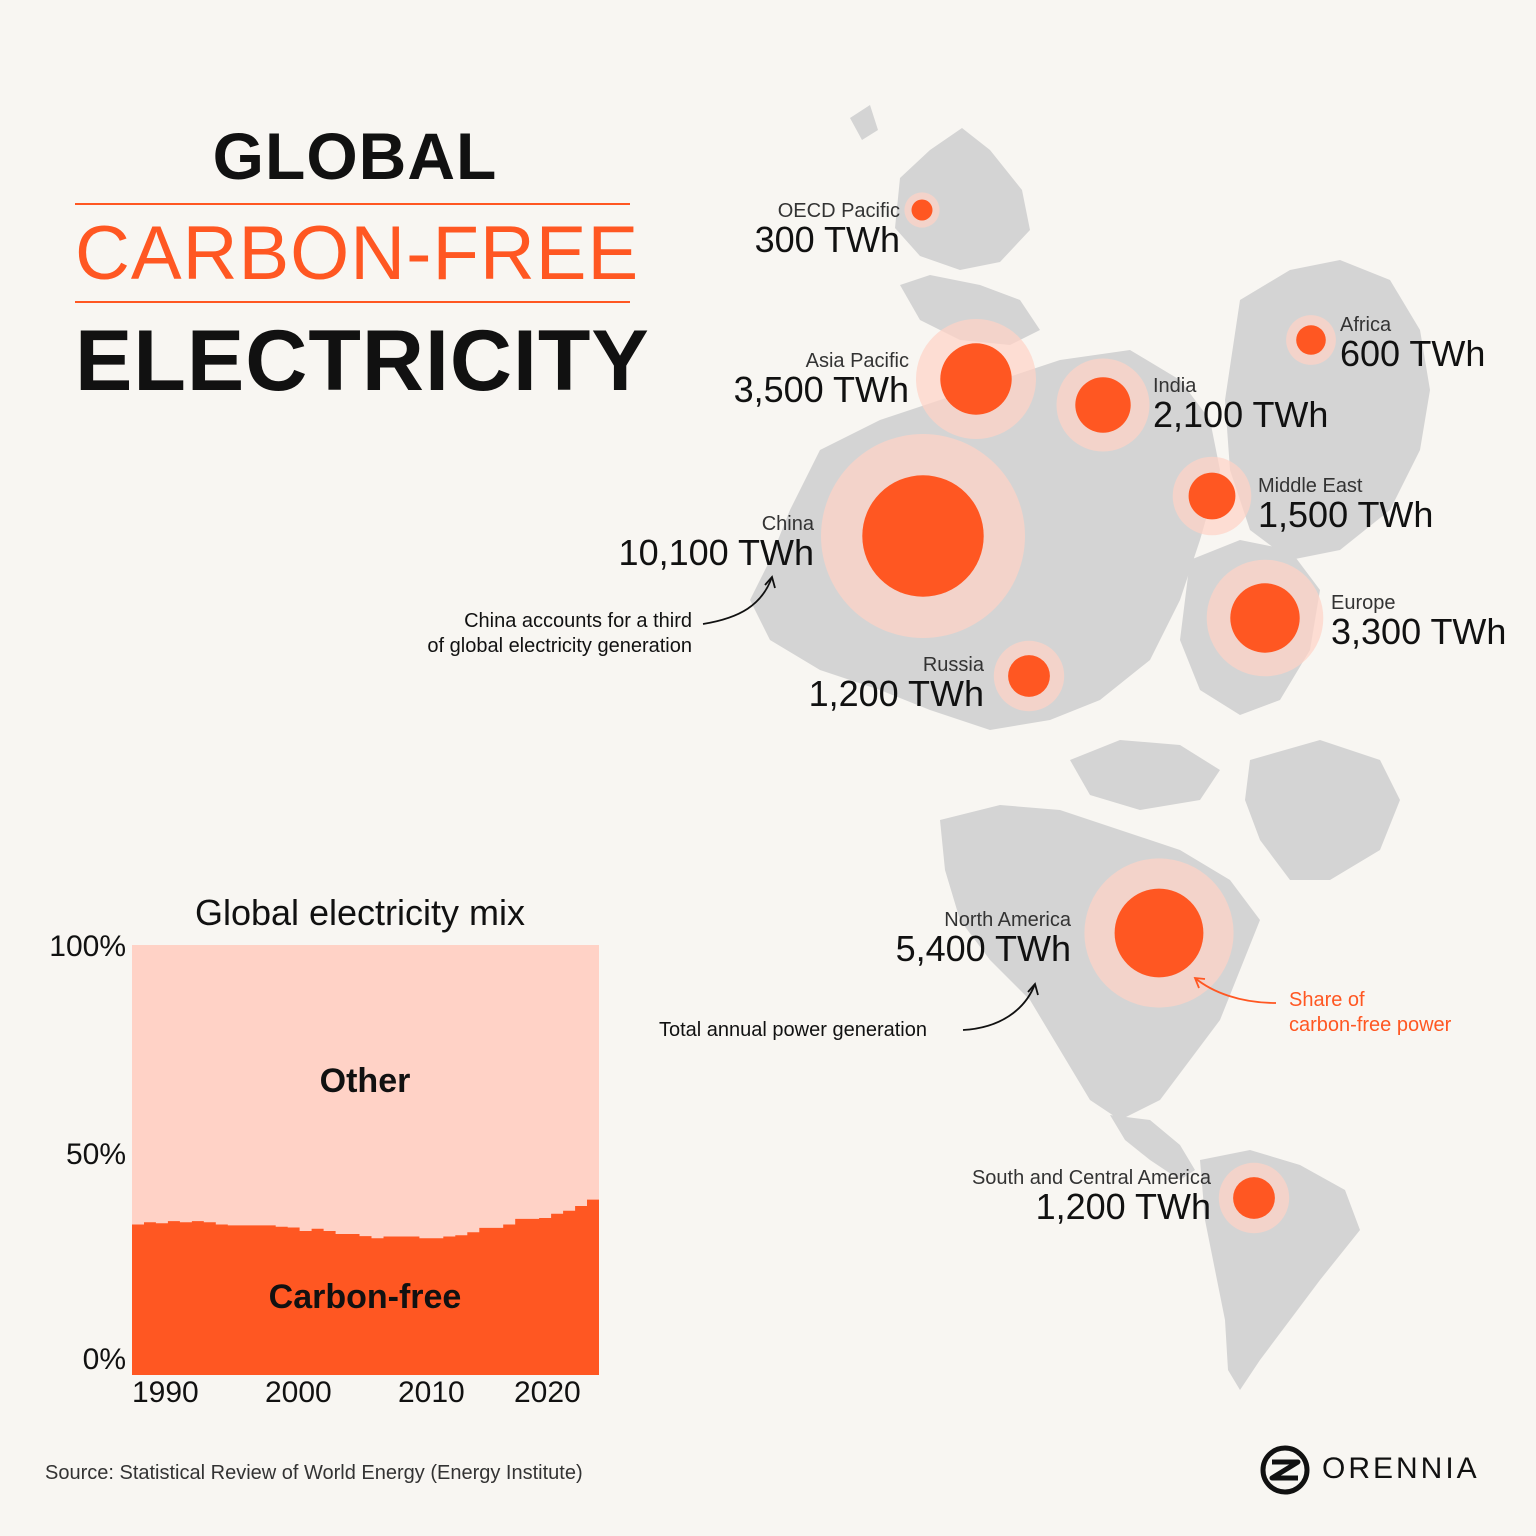 The height and width of the screenshot is (1536, 1536). What do you see at coordinates (1091, 1178) in the screenshot?
I see `region-name: South and Central America` at bounding box center [1091, 1178].